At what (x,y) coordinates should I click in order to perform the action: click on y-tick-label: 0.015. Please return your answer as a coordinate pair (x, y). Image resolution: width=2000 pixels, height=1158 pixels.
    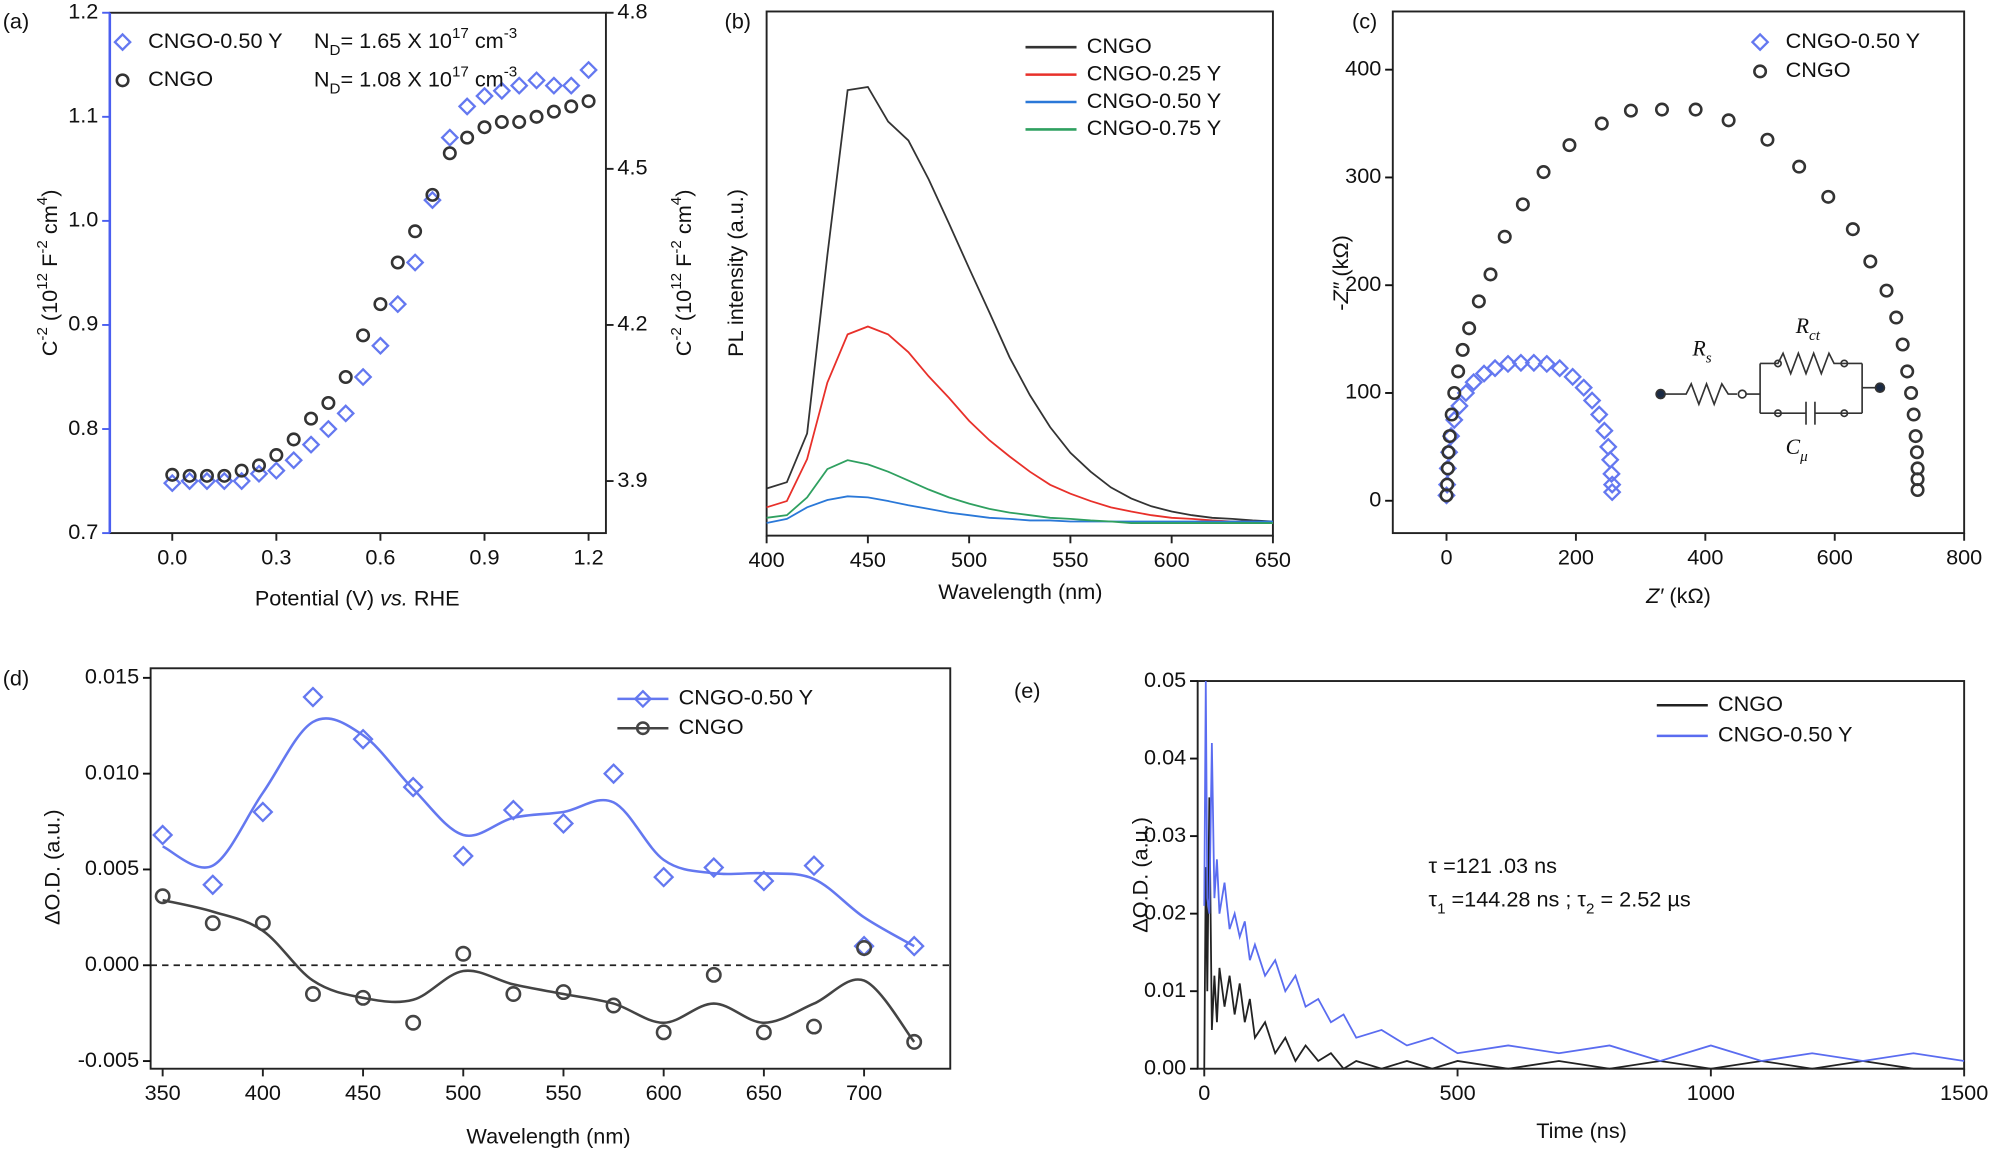
    Looking at the image, I should click on (112, 676).